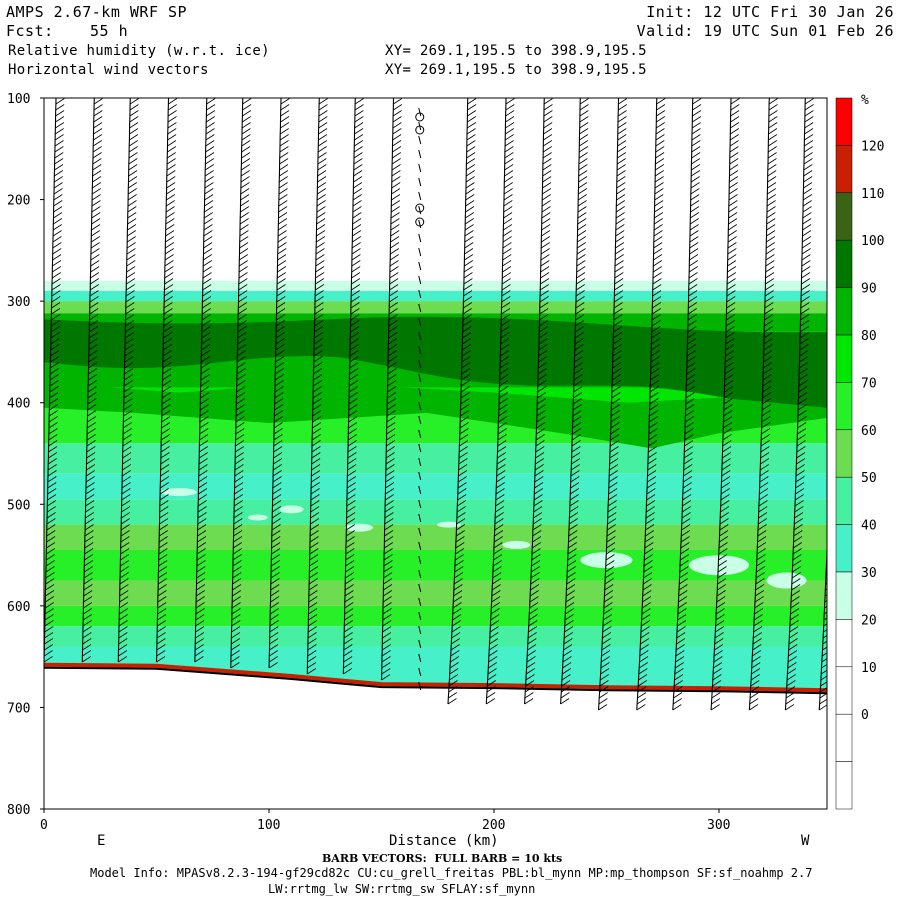  I want to click on x-tick-label: 100, so click(268, 825).